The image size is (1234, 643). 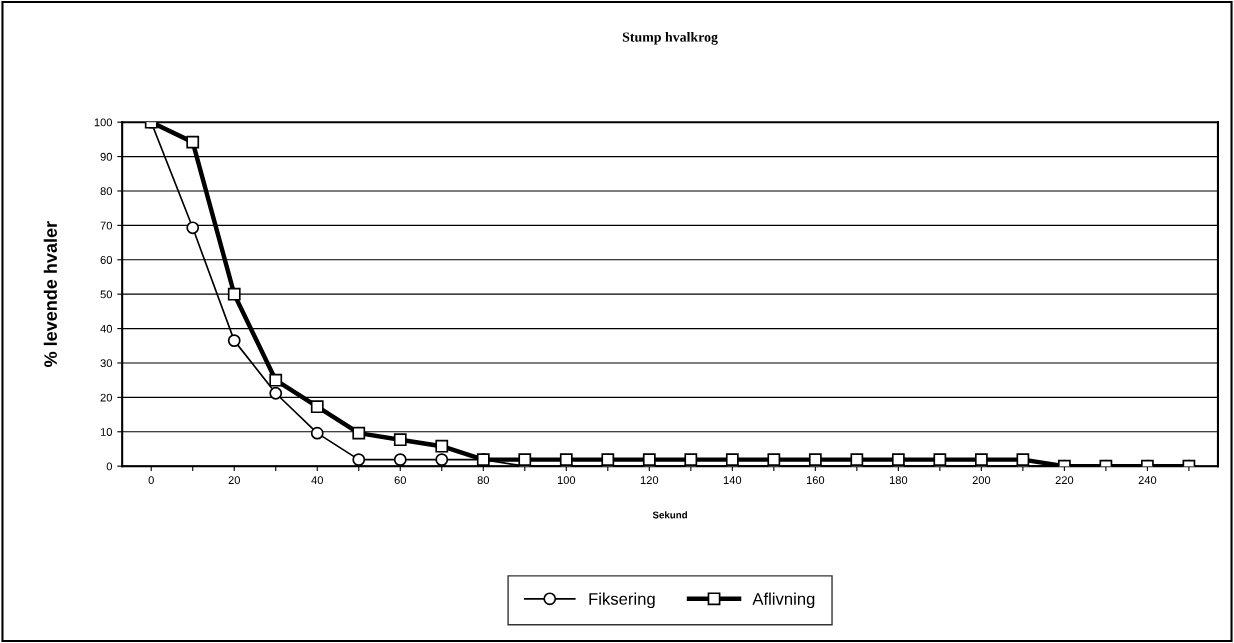 I want to click on y-tick-label: 50, so click(x=106, y=294).